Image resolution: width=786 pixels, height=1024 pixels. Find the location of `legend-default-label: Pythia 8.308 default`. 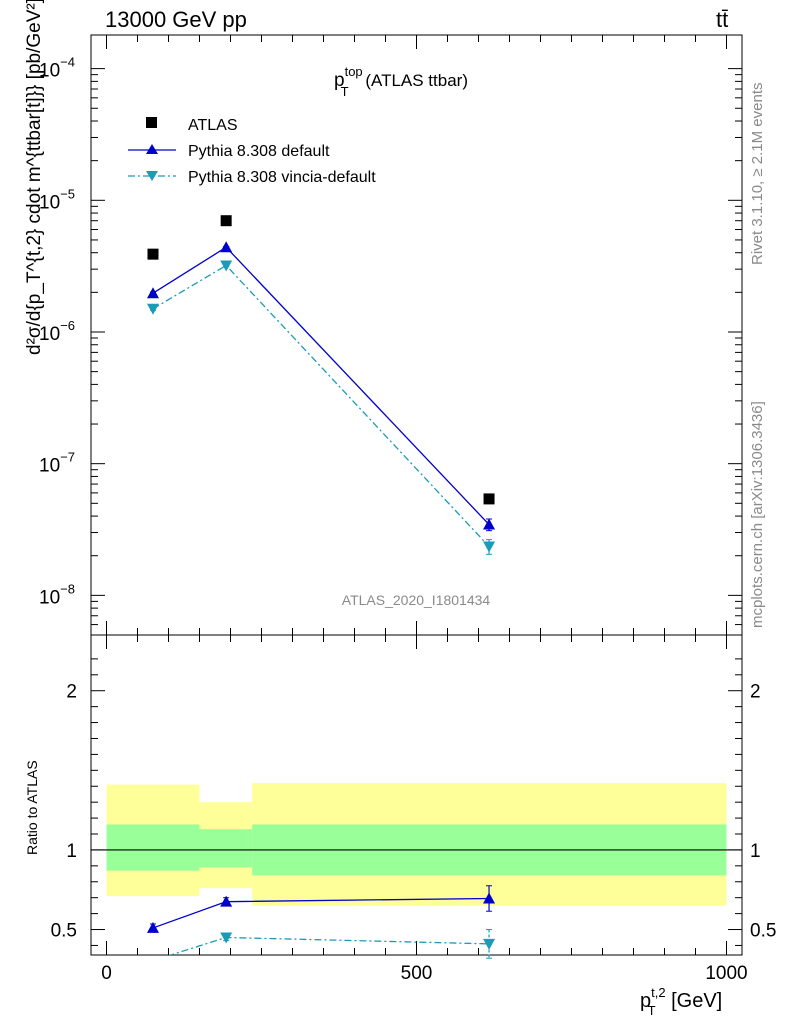

legend-default-label: Pythia 8.308 default is located at coordinates (259, 151).